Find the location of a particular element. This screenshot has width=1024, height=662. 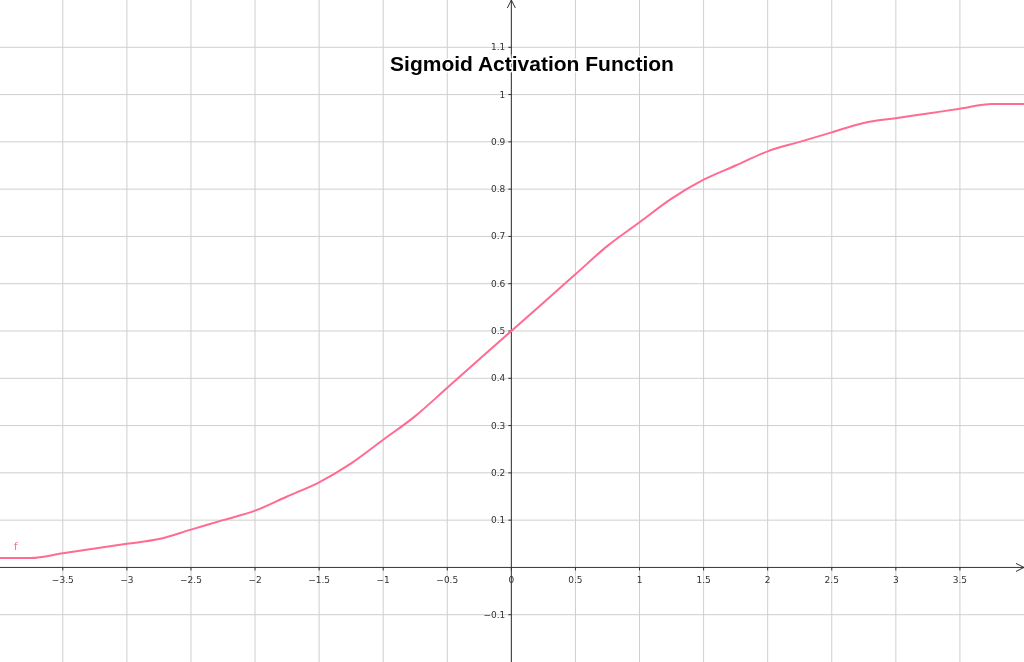

x-tick-label: 1.5 is located at coordinates (703, 580).